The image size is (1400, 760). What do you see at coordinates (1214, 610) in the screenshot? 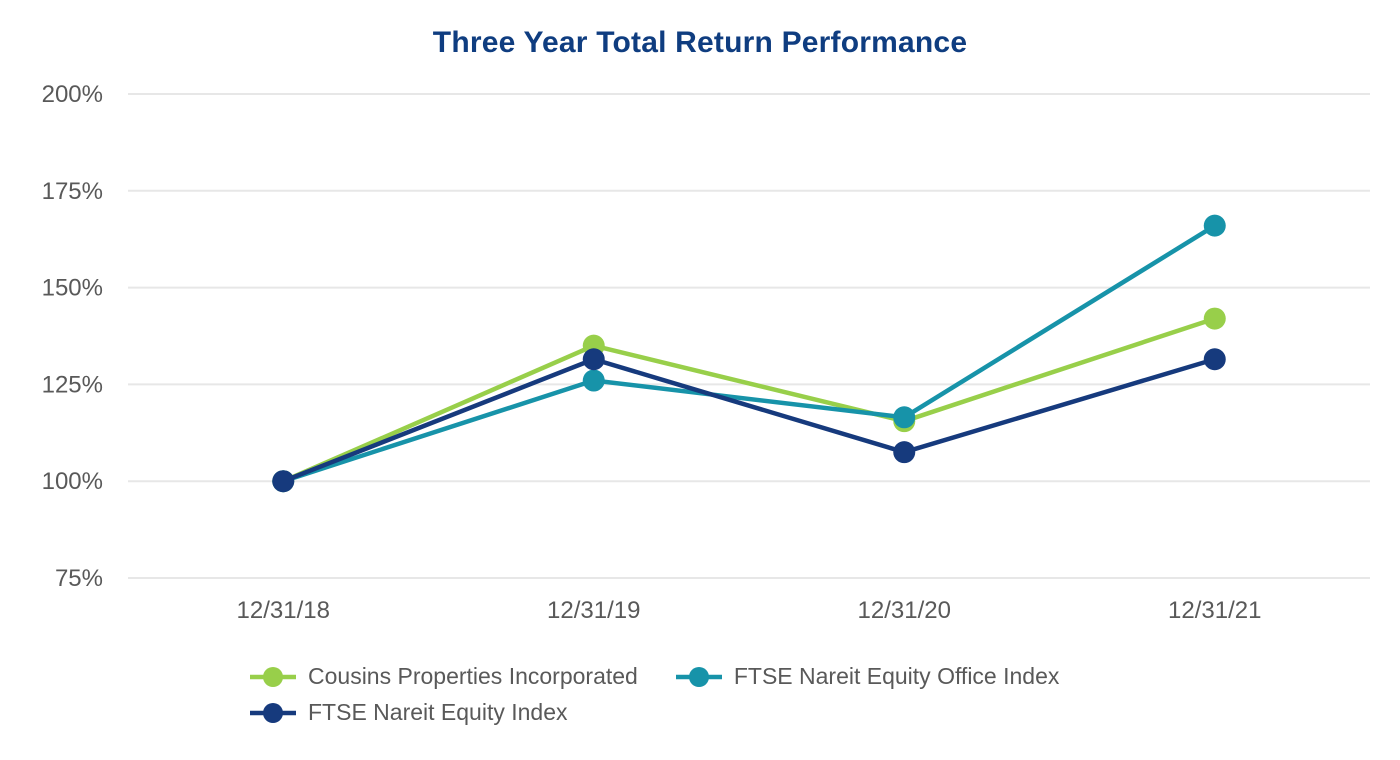
I see `x-axis-tick-label: 12/31/21` at bounding box center [1214, 610].